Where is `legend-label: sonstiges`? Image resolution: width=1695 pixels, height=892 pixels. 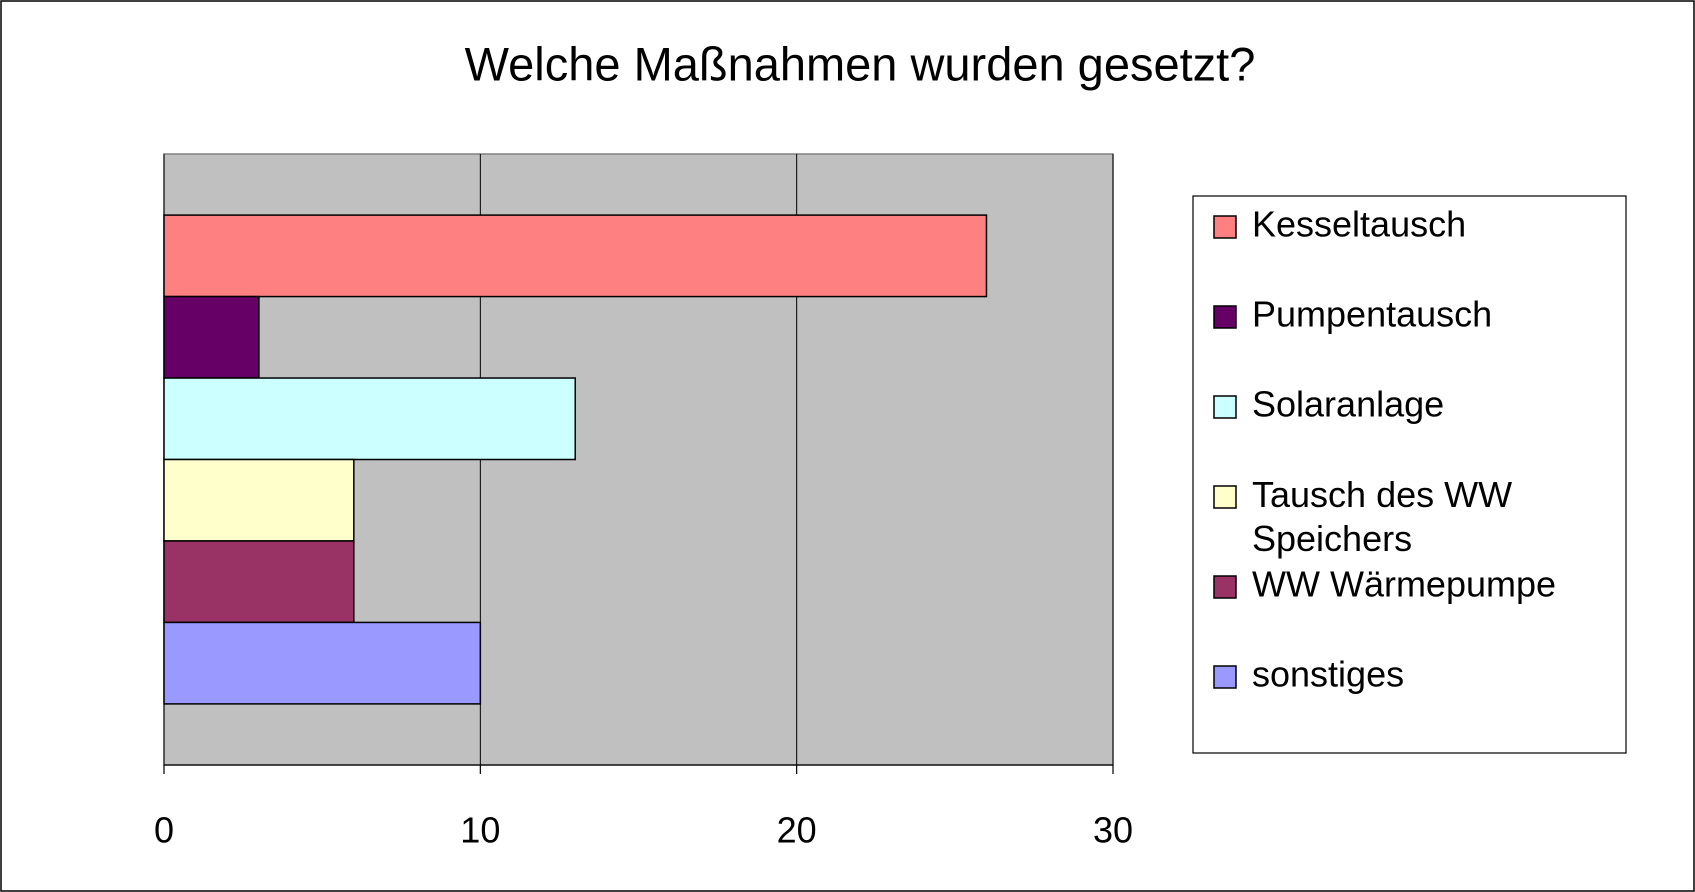 legend-label: sonstiges is located at coordinates (1328, 674).